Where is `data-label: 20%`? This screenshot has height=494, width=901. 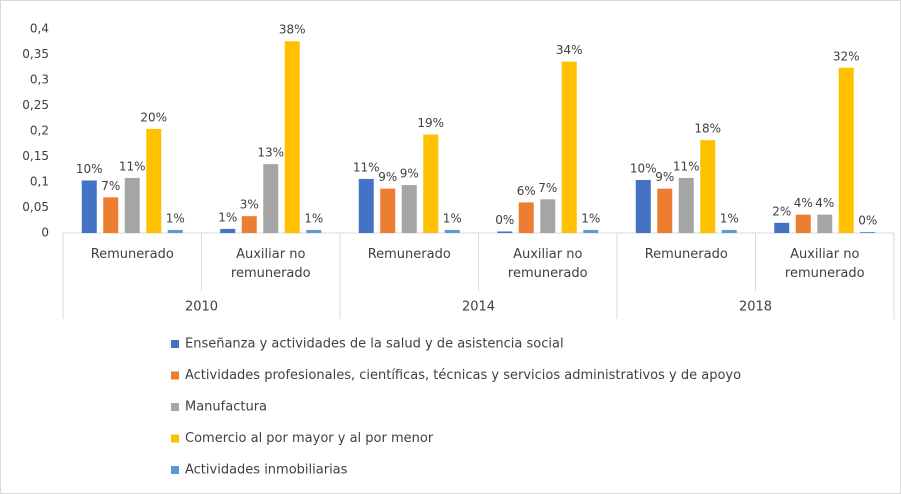
data-label: 20% is located at coordinates (153, 117).